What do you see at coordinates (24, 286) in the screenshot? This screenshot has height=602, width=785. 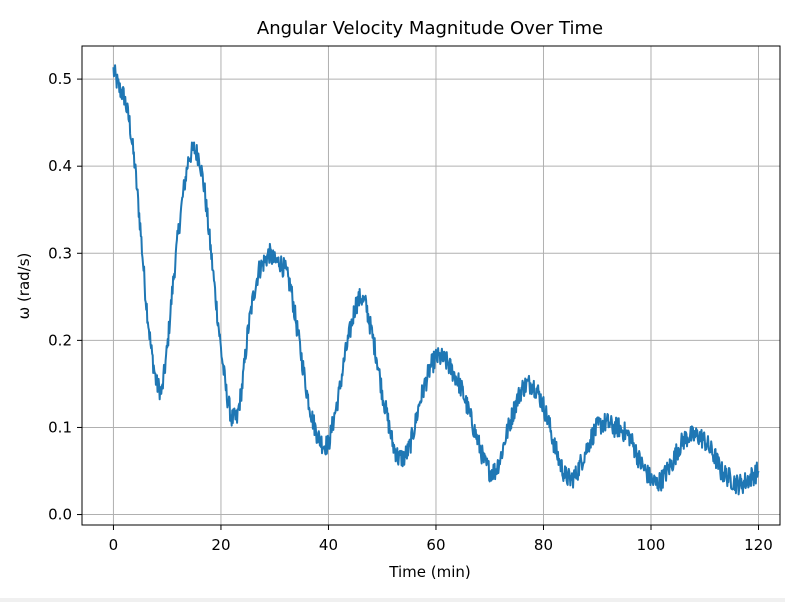 I see `y-axis-label: ω (rad/s)` at bounding box center [24, 286].